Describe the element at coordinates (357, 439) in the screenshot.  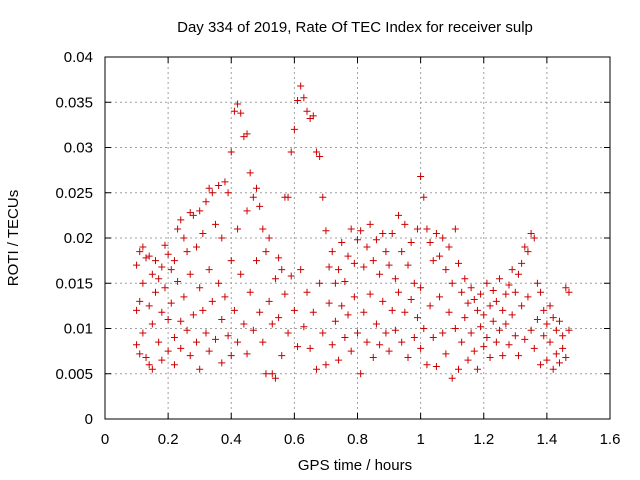
I see `x-tick-label: 0.8` at that location.